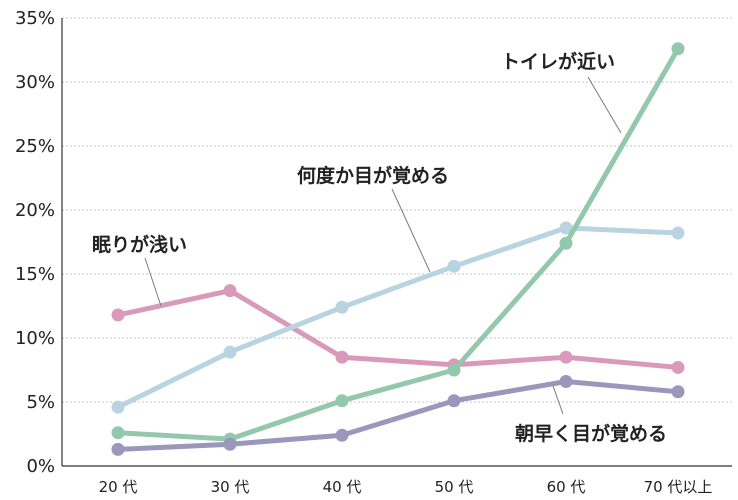 The height and width of the screenshot is (500, 738). Describe the element at coordinates (153, 282) in the screenshot. I see `leader-line-shallow-sleep` at that location.